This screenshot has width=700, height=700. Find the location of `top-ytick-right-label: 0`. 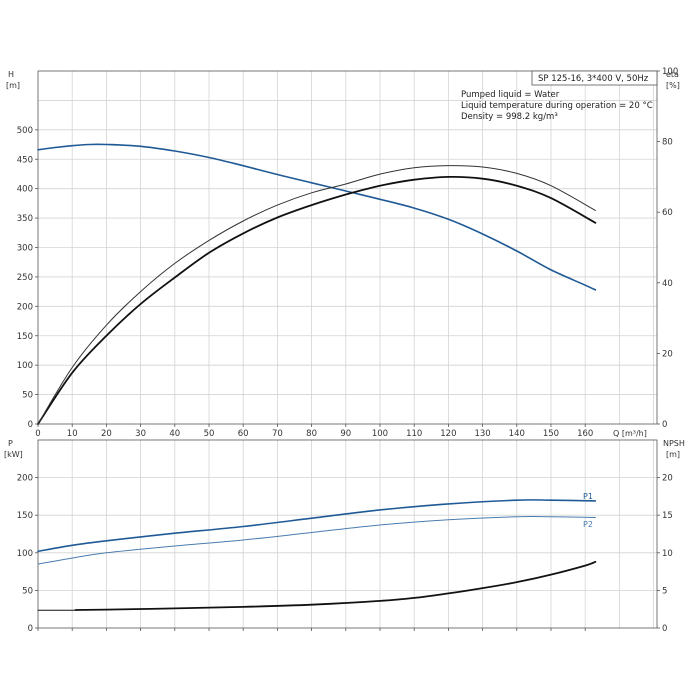

top-ytick-right-label: 0 is located at coordinates (664, 425).